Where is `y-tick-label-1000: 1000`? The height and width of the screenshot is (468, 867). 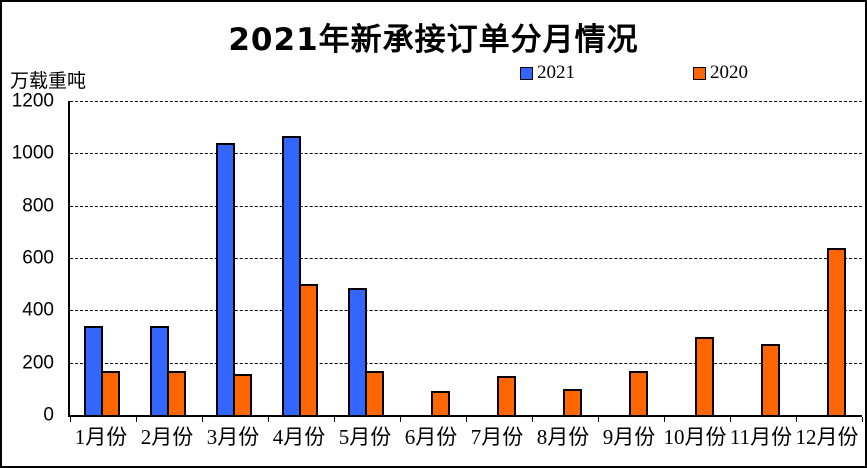
y-tick-label-1000: 1000 is located at coordinates (32, 153).